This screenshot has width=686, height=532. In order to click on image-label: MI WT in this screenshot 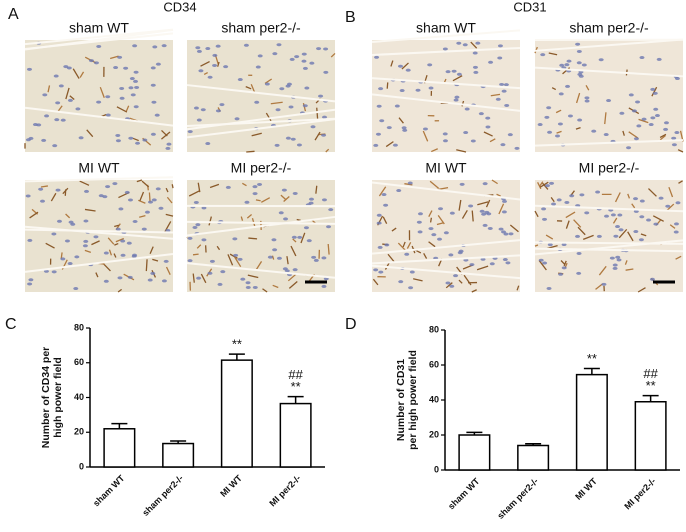, I will do `click(446, 168)`.